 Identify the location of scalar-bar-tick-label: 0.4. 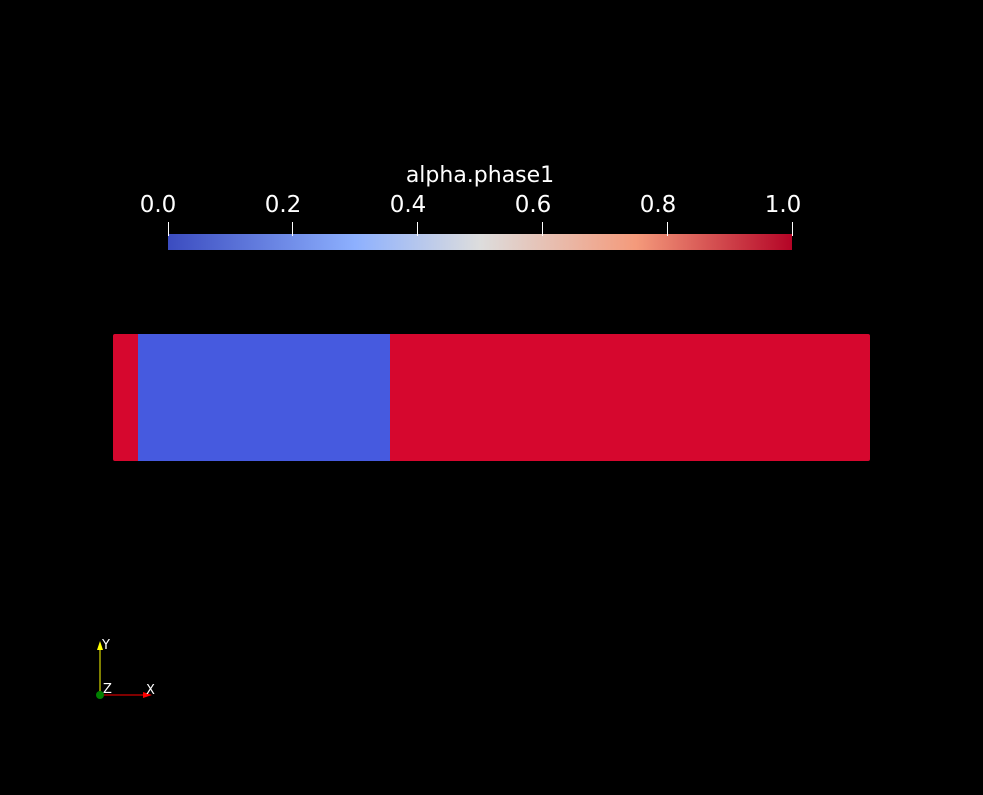
(408, 205).